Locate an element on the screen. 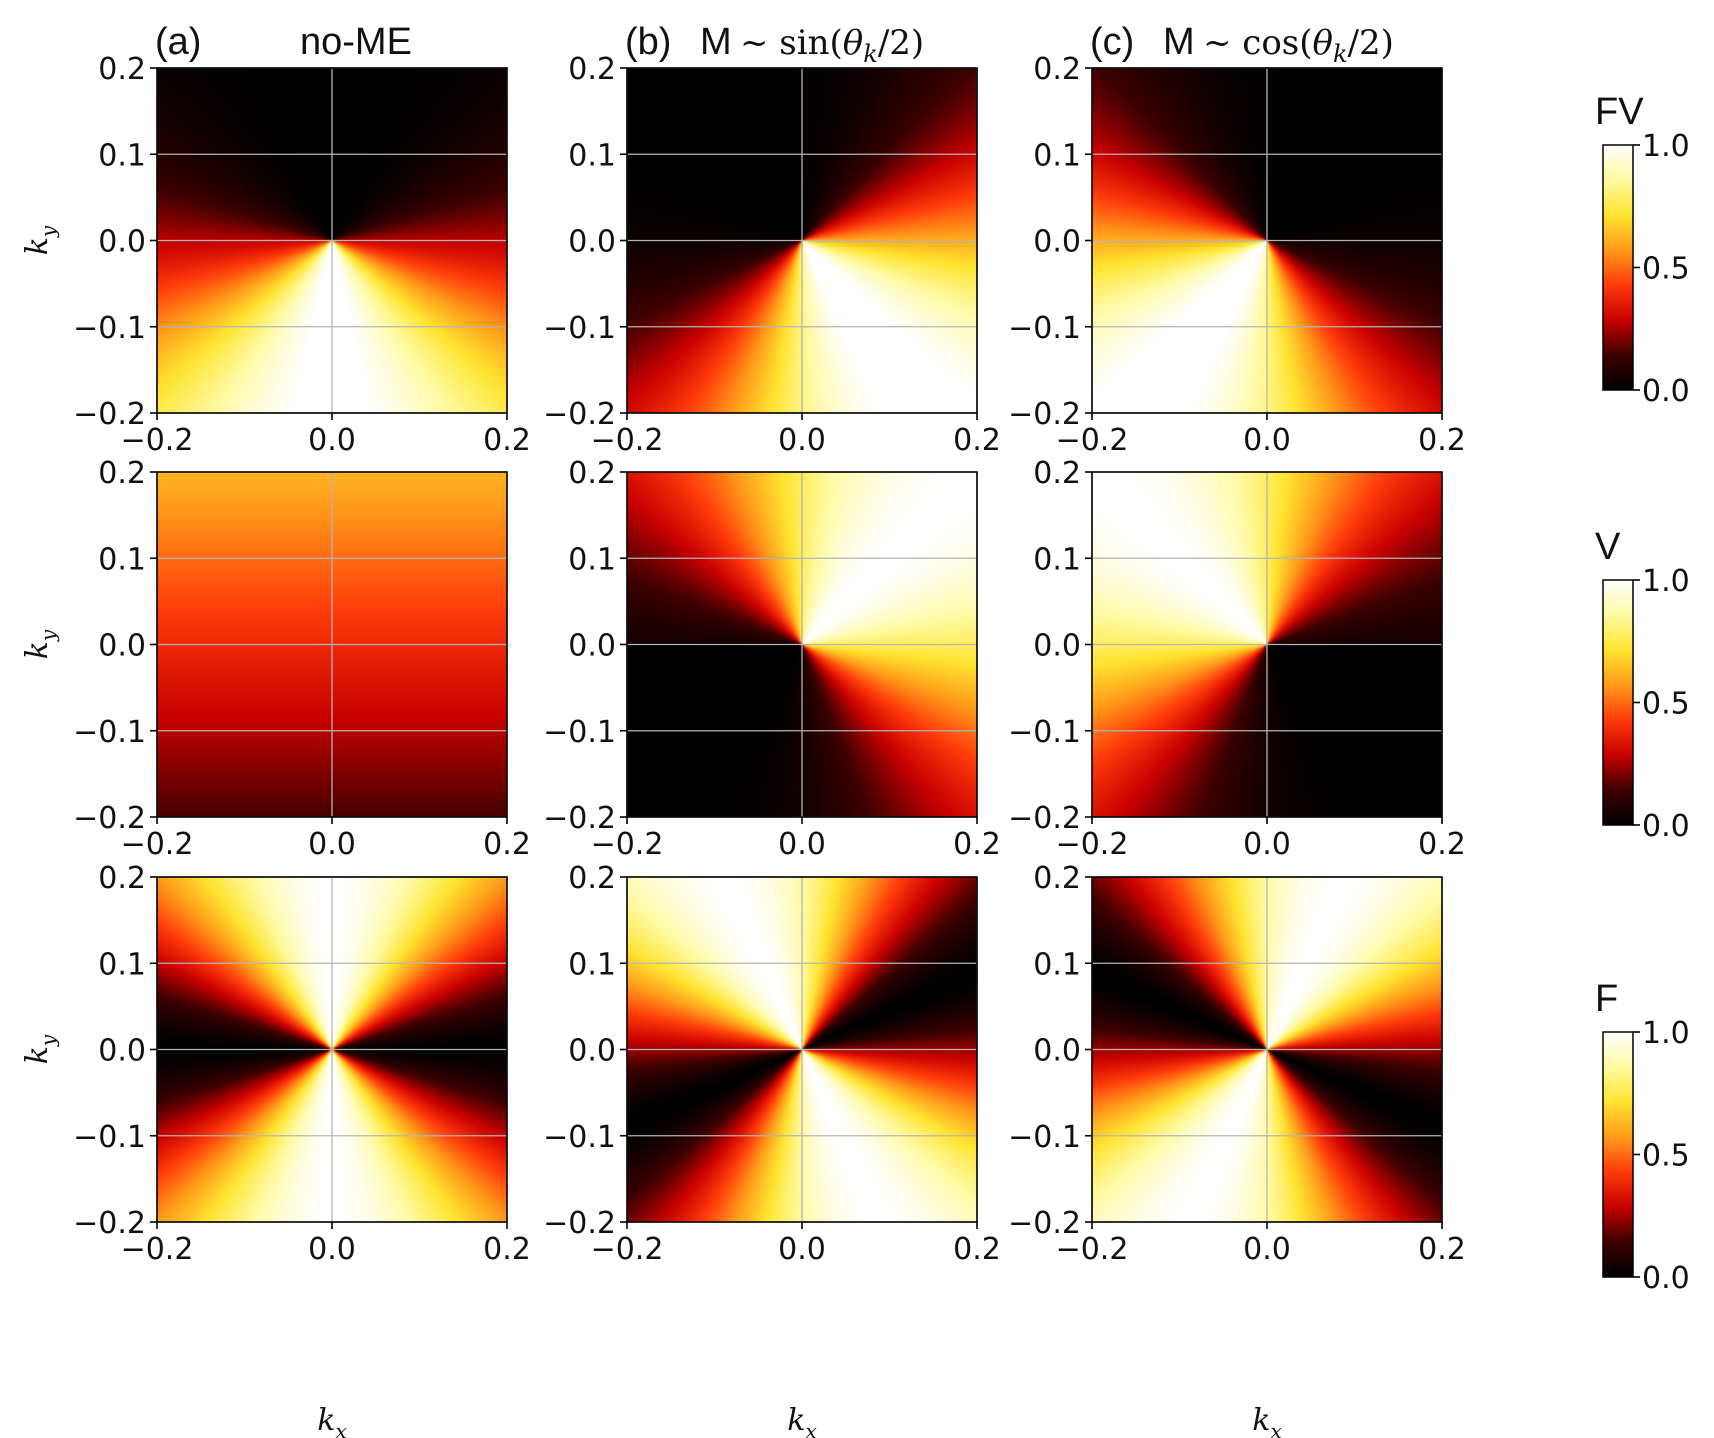 Image resolution: width=1714 pixels, height=1438 pixels. column-titles: (a) no-ME (b) M ~ sin(θk/2) (c) M ~ cos(θk/2) is located at coordinates (774, 44).